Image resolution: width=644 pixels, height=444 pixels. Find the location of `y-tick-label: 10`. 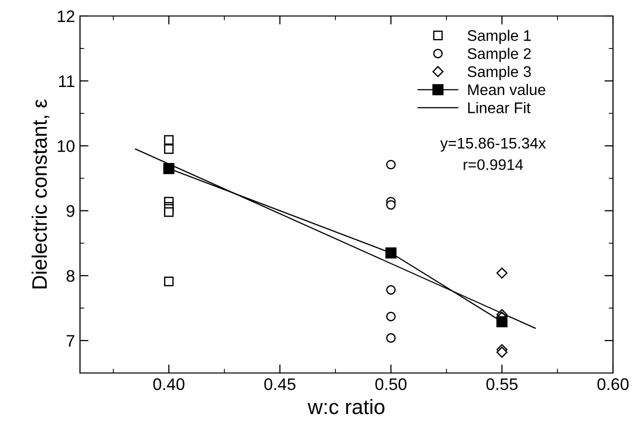

y-tick-label: 10 is located at coordinates (66, 146).